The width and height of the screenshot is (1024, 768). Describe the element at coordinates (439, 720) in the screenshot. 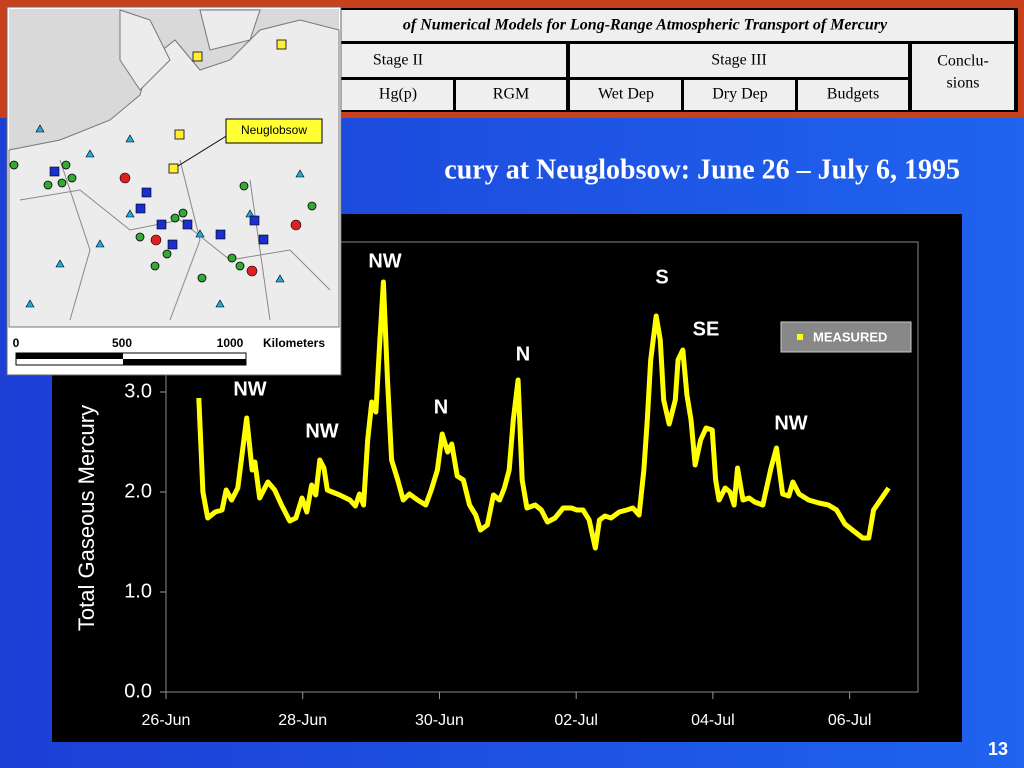

I see `x-tick-label: 30-Jun` at that location.